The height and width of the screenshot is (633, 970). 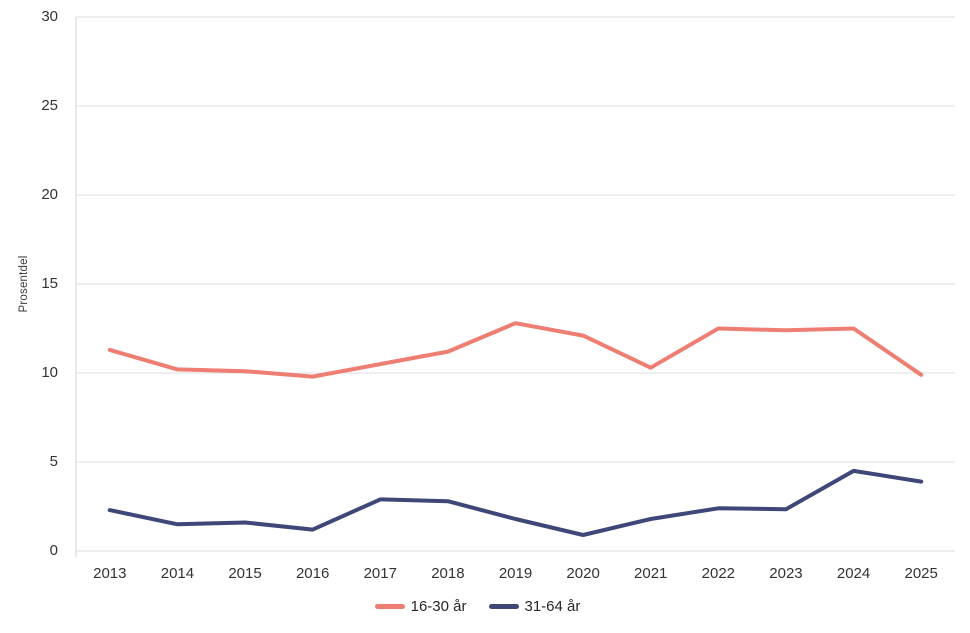 What do you see at coordinates (312, 573) in the screenshot?
I see `x-tick-label-2016: 2016` at bounding box center [312, 573].